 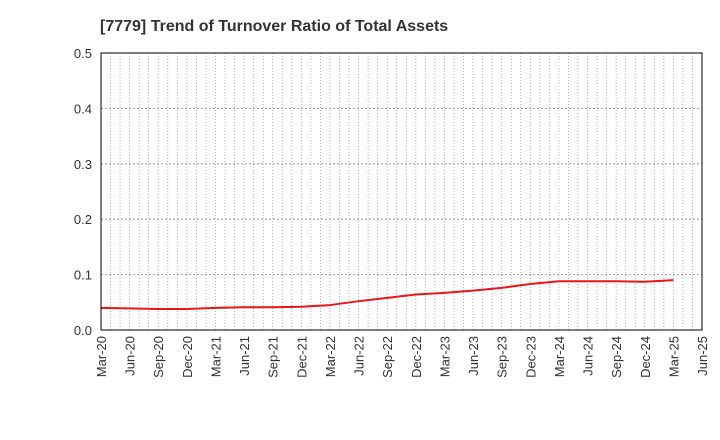 What do you see at coordinates (330, 356) in the screenshot?
I see `x-tick-label: Mar-22` at bounding box center [330, 356].